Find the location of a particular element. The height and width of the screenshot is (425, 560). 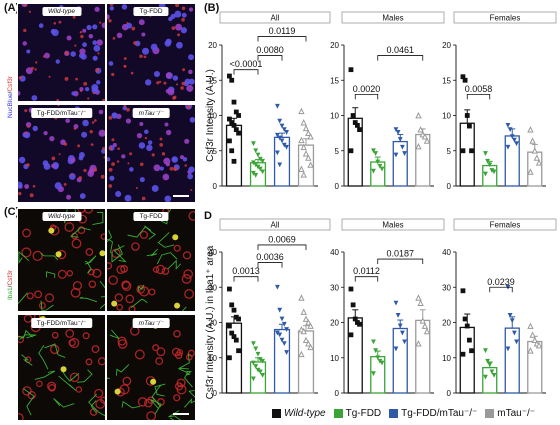

legend-item-mtau: mTau⁻/⁻ is located at coordinates (510, 413).